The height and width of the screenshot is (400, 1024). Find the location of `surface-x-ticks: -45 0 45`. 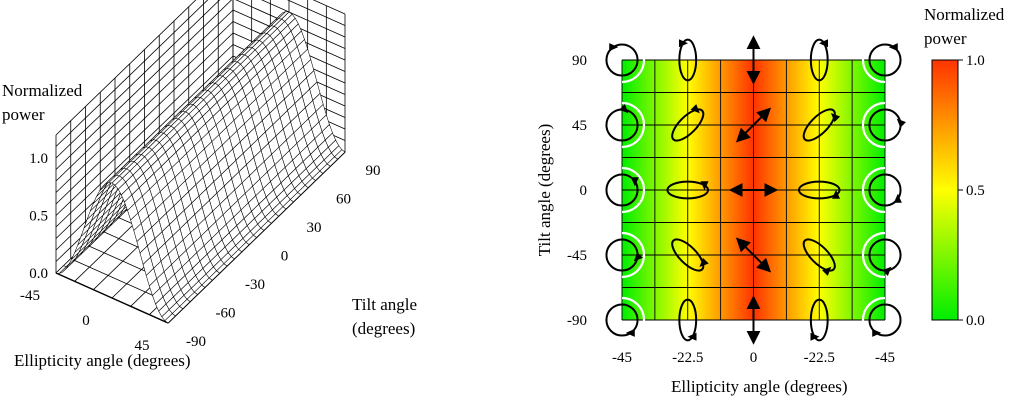

surface-x-ticks: -45 0 45 is located at coordinates (85, 321).